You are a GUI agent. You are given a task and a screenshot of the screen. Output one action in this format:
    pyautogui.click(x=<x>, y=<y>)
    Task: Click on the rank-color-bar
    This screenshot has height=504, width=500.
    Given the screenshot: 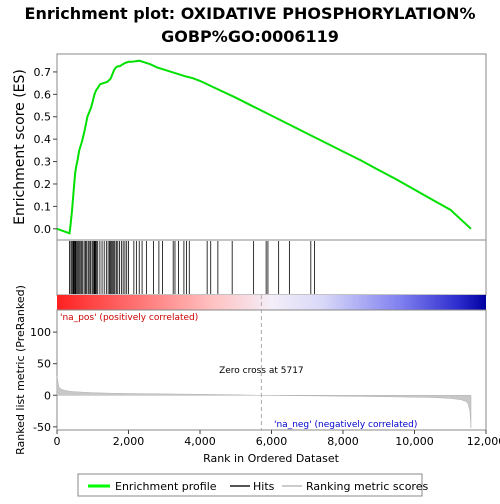 What is the action you would take?
    pyautogui.click(x=271, y=302)
    